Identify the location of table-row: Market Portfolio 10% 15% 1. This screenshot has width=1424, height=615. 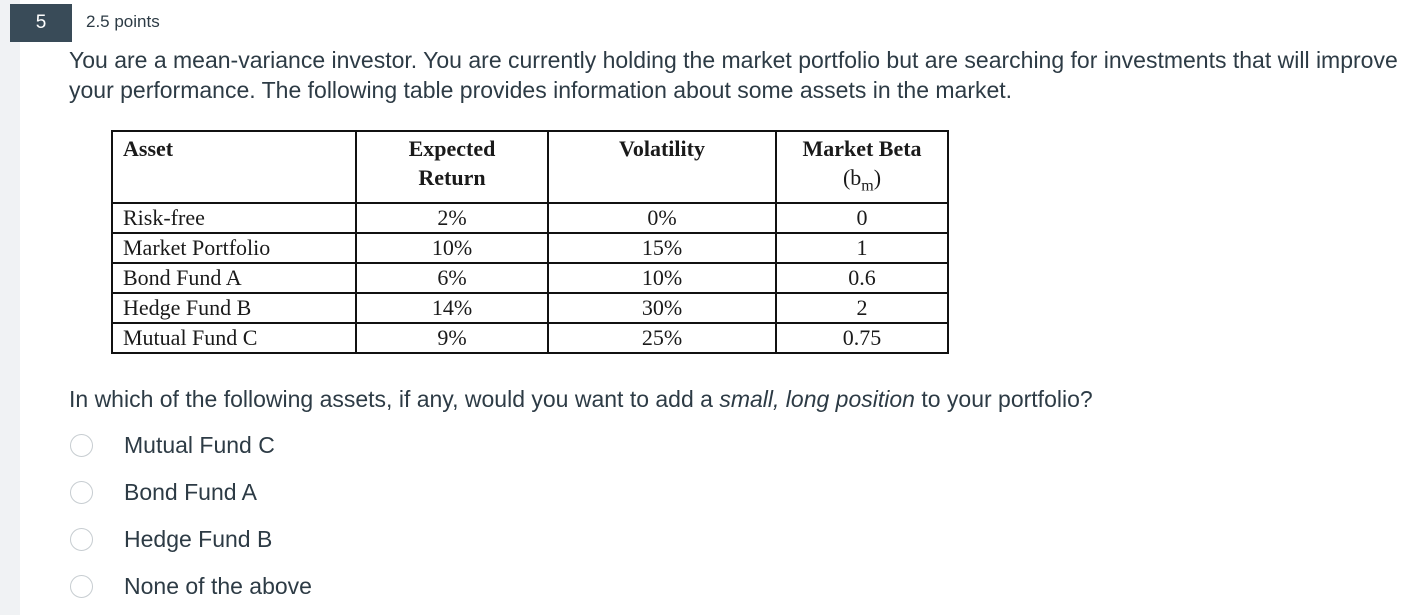
(530, 248).